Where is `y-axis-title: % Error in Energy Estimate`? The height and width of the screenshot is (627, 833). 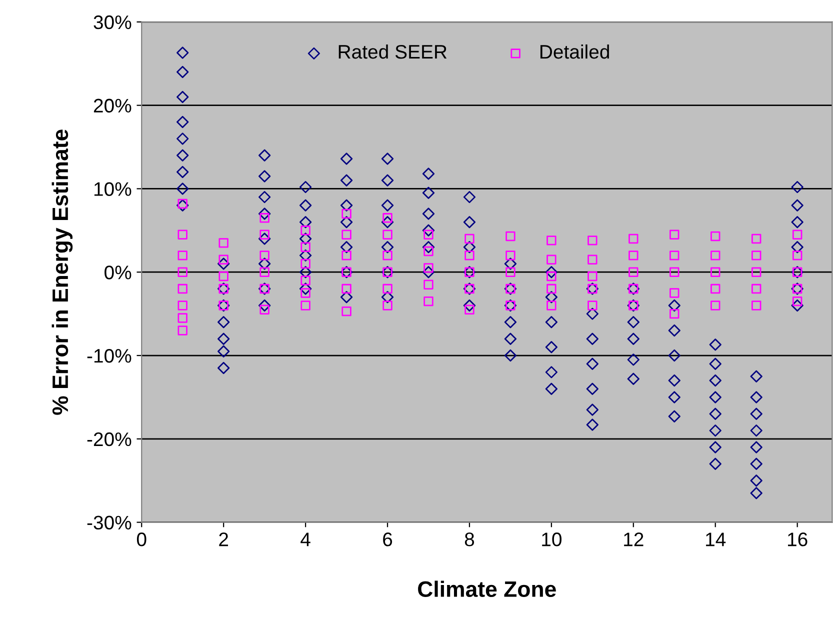
y-axis-title: % Error in Energy Estimate is located at coordinates (62, 272).